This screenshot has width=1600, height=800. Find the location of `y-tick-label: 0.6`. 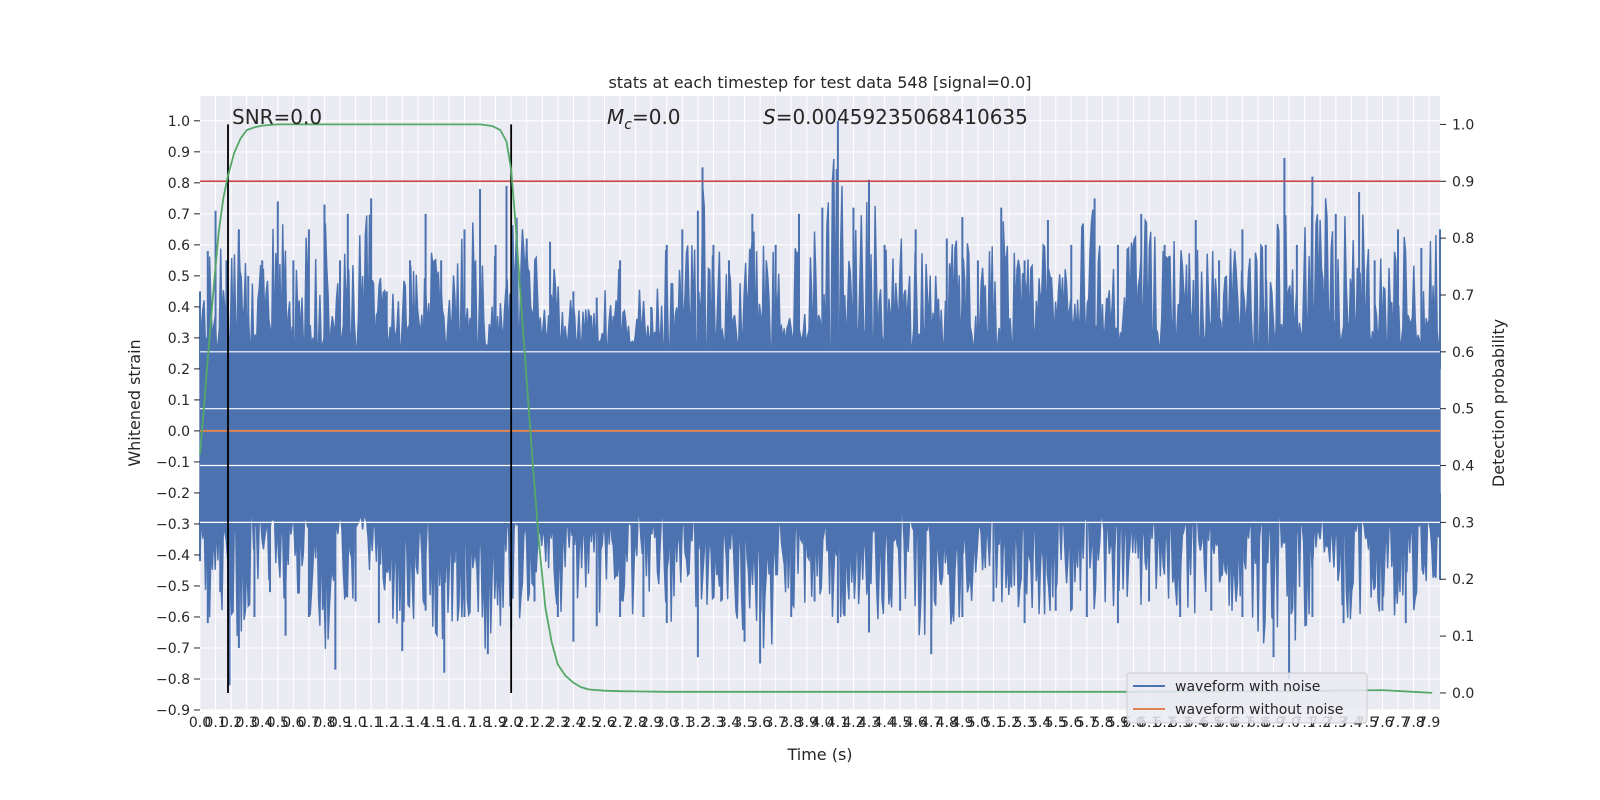

y-tick-label: 0.6 is located at coordinates (179, 246).